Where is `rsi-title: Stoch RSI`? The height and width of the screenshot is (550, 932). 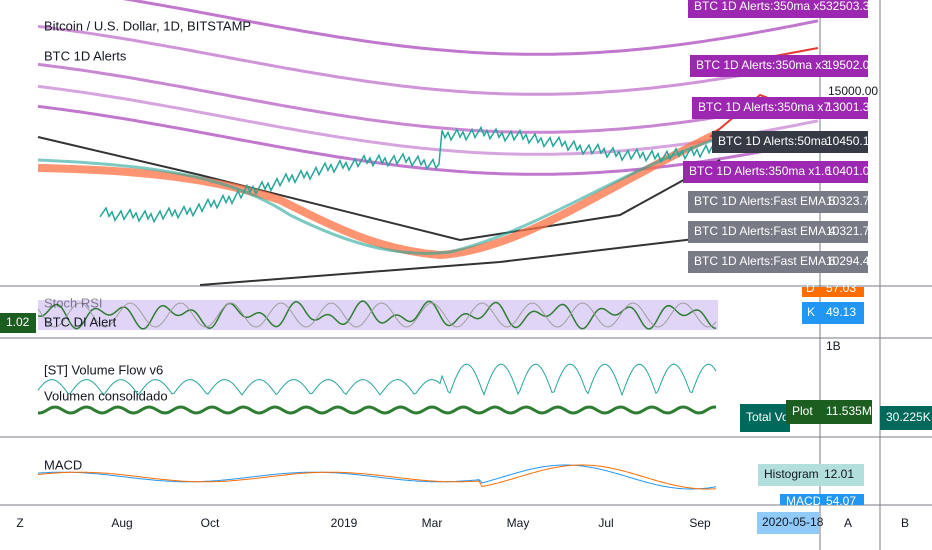 rsi-title: Stoch RSI is located at coordinates (73, 302).